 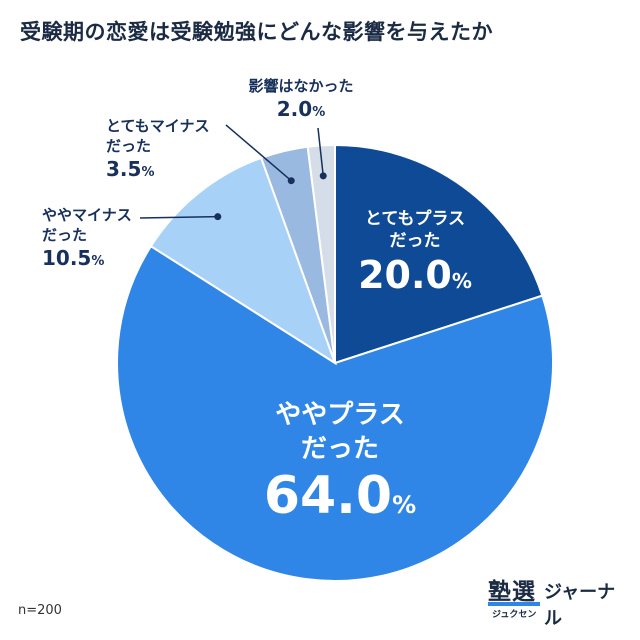 What do you see at coordinates (178, 217) in the screenshot?
I see `leader-line-somewhat-negative` at bounding box center [178, 217].